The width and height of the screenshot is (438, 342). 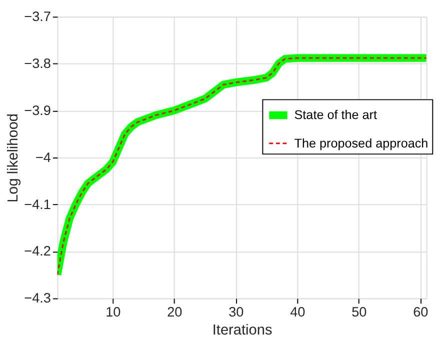 What do you see at coordinates (13, 157) in the screenshot?
I see `y-axis-title: Log likelihood` at bounding box center [13, 157].